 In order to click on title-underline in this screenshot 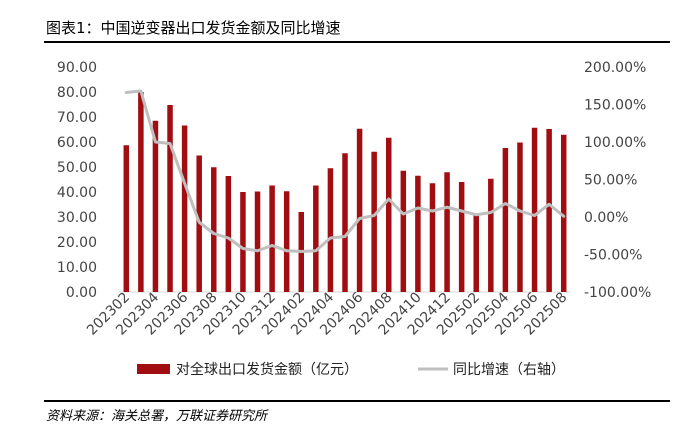, I will do `click(357, 42)`.